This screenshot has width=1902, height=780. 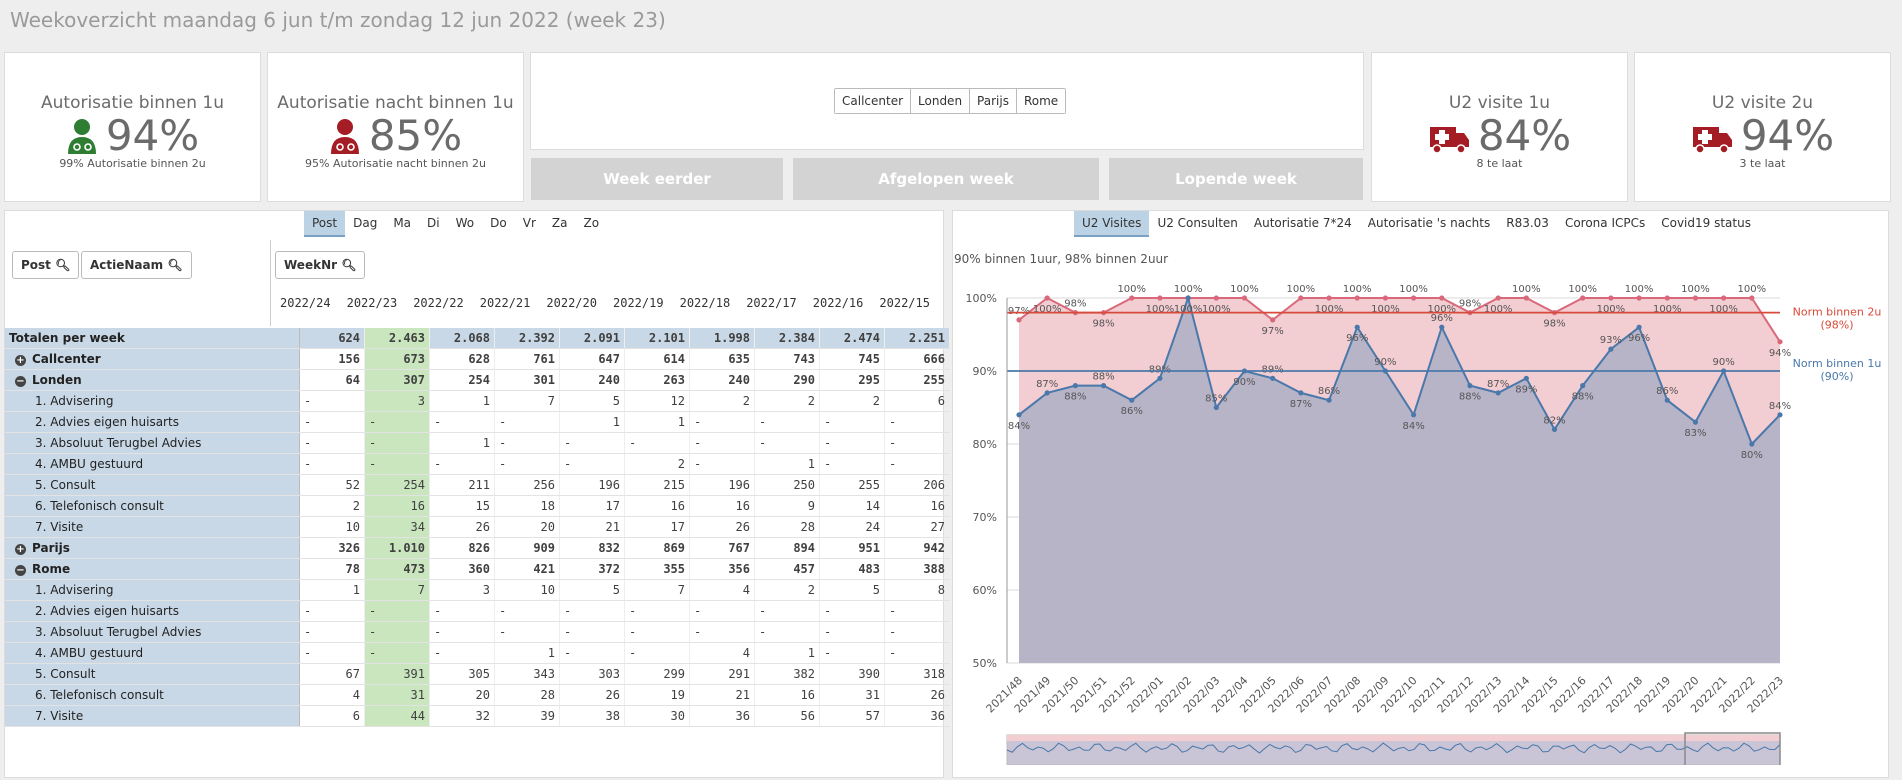 I want to click on table-row: 2. Advies eigen huisarts - - - - - - - - - -, so click(x=477, y=611).